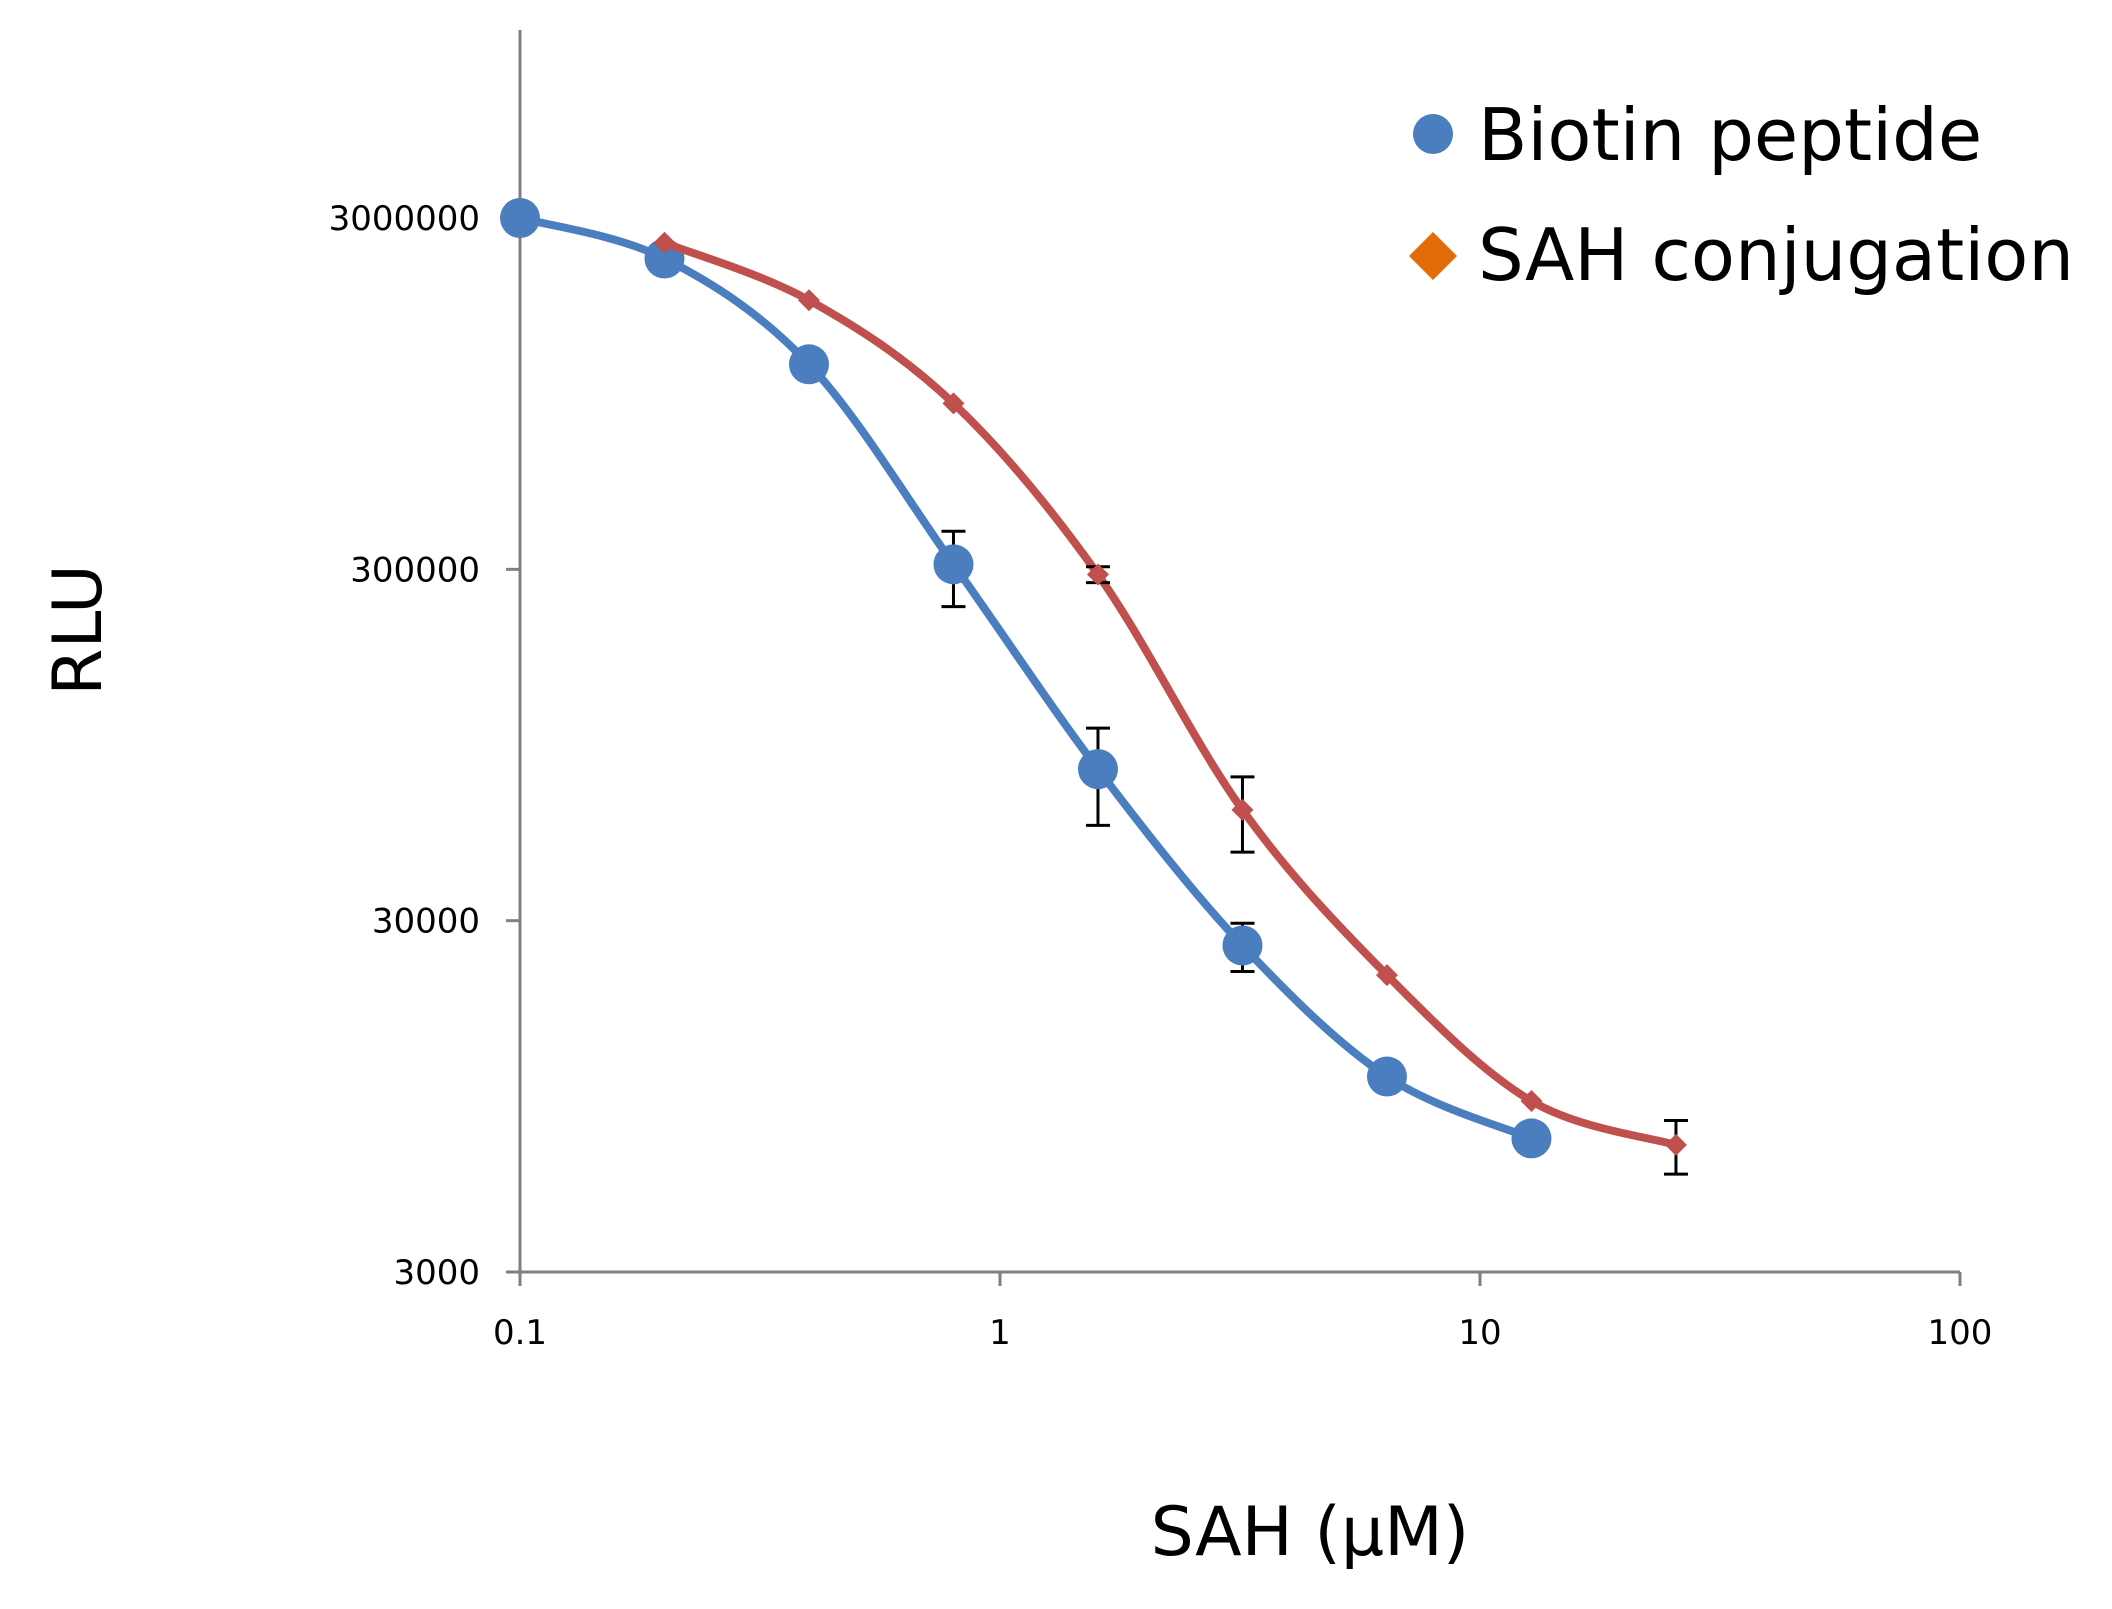  I want to click on x-tick-label: 10, so click(1479, 1333).